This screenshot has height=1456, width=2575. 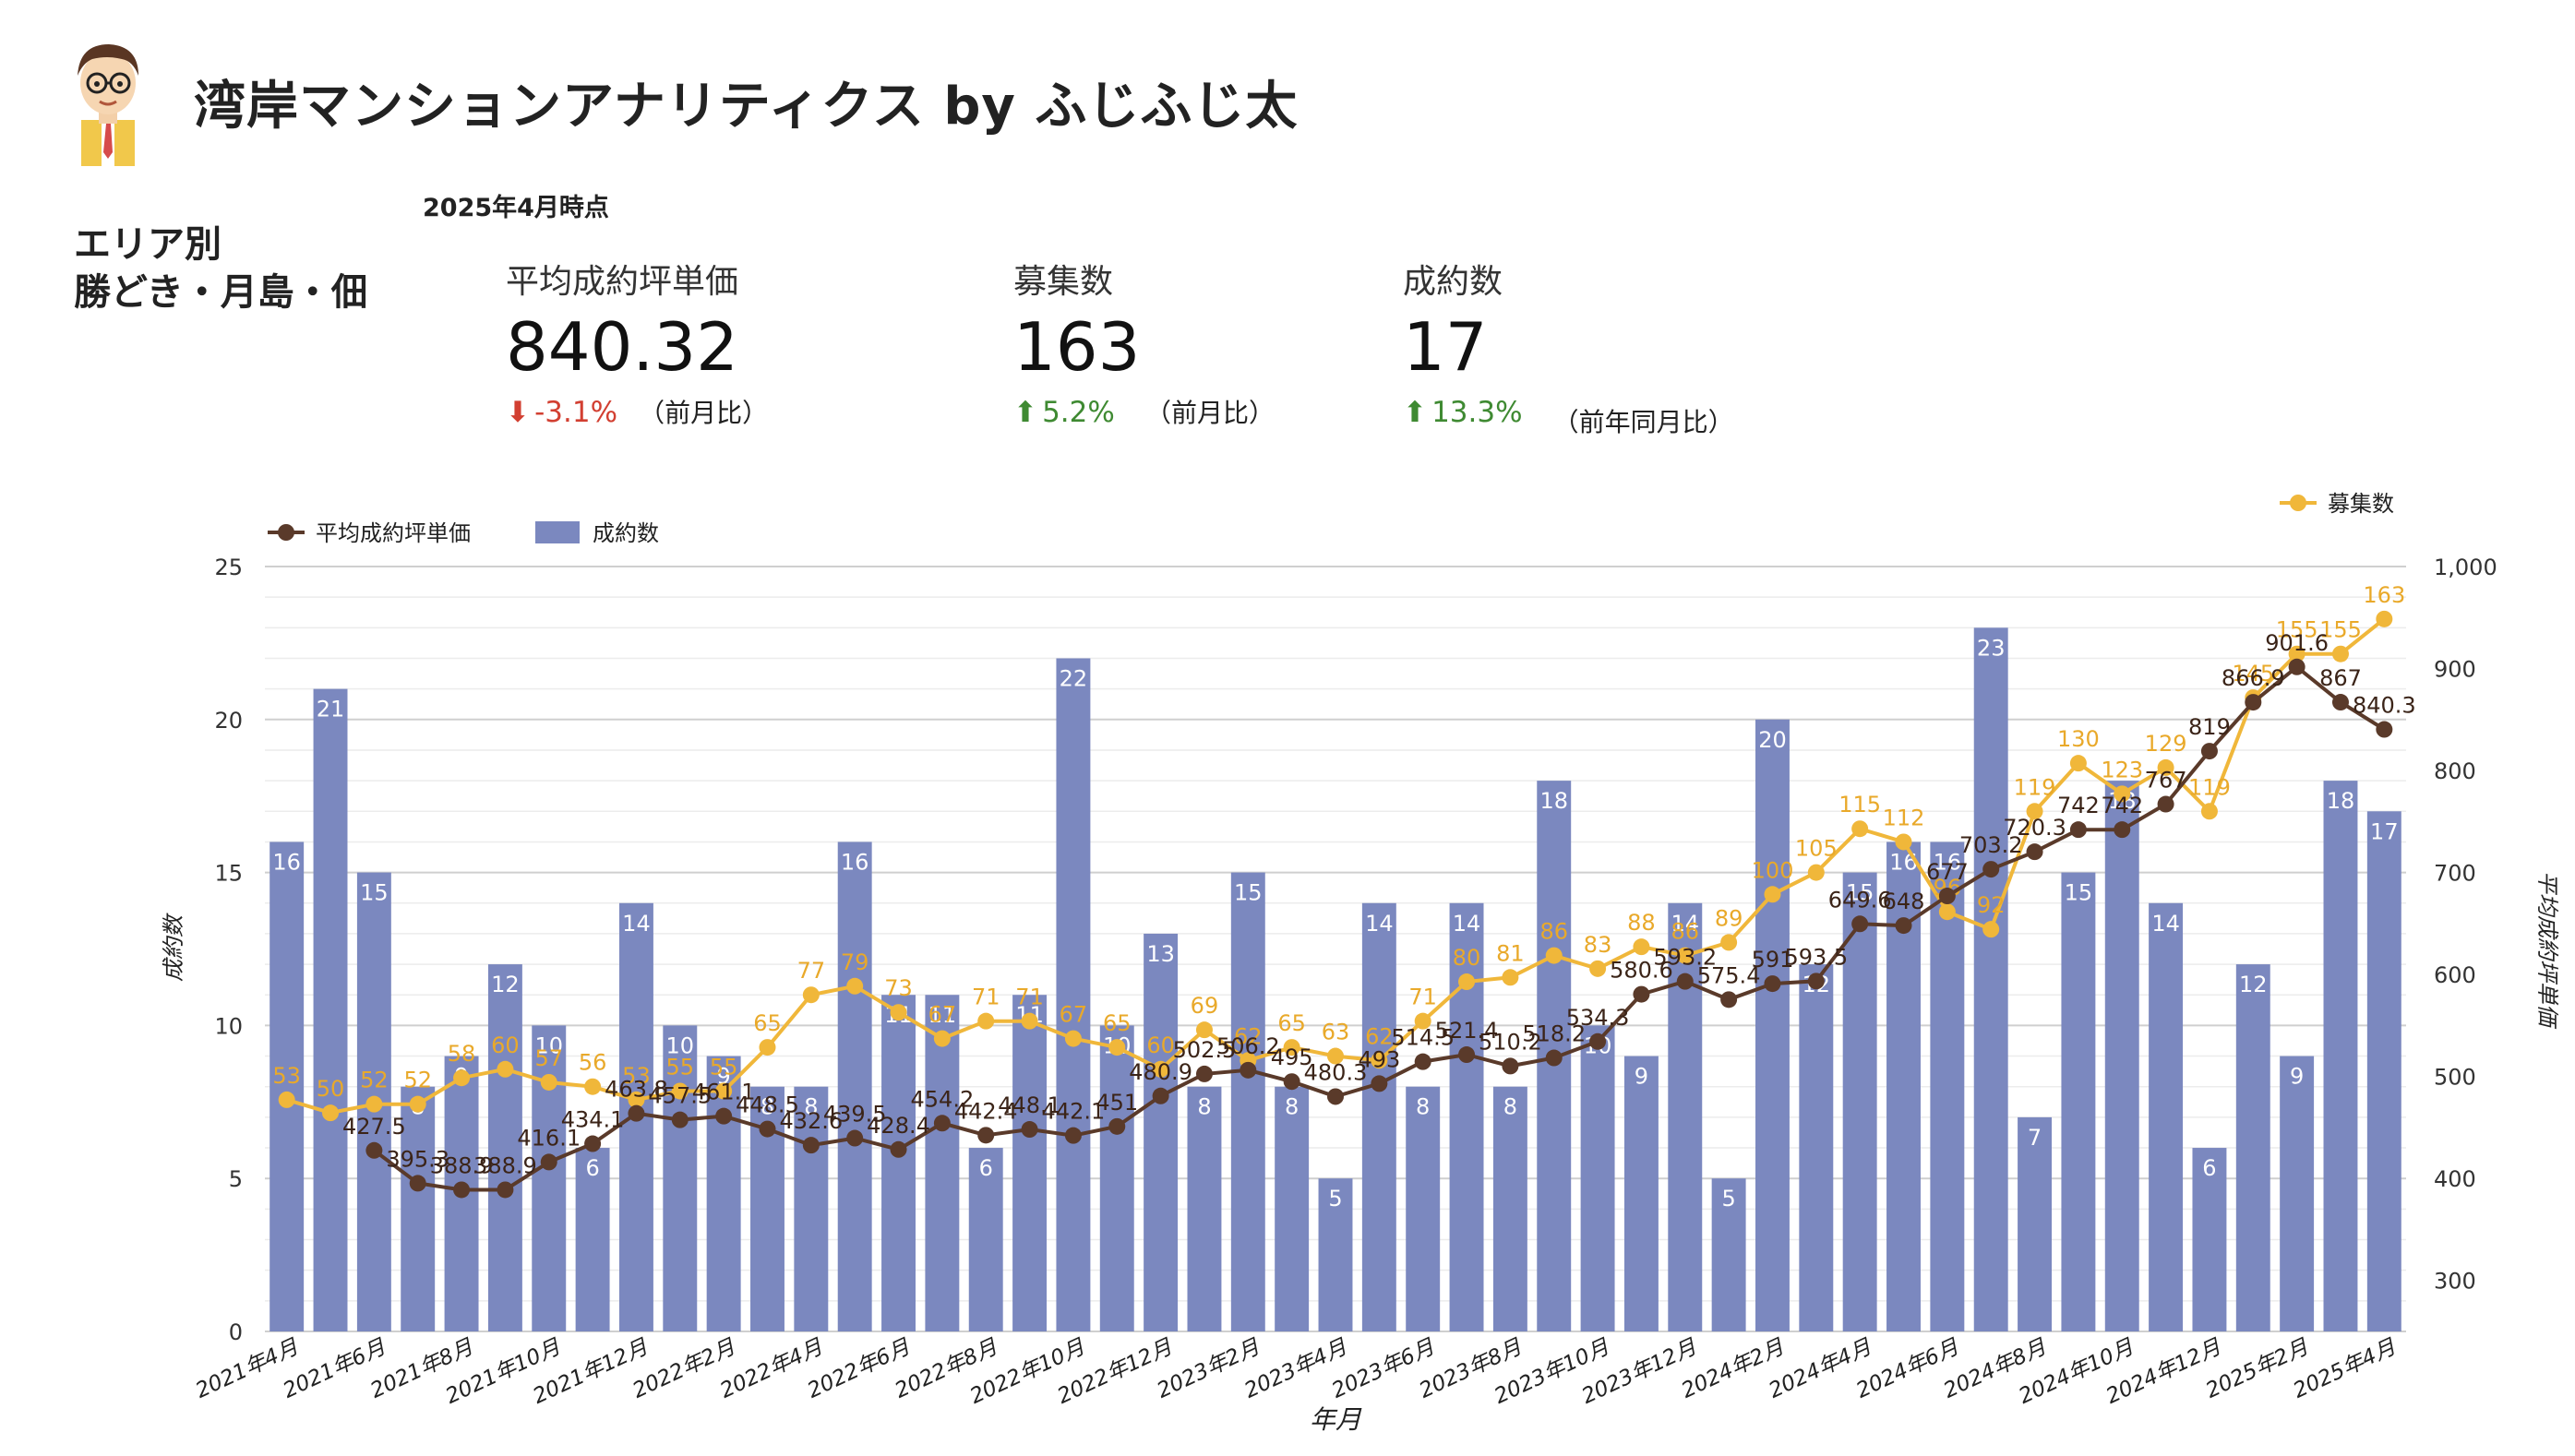 What do you see at coordinates (622, 282) in the screenshot?
I see `kpi-label: 平均成約坪単価` at bounding box center [622, 282].